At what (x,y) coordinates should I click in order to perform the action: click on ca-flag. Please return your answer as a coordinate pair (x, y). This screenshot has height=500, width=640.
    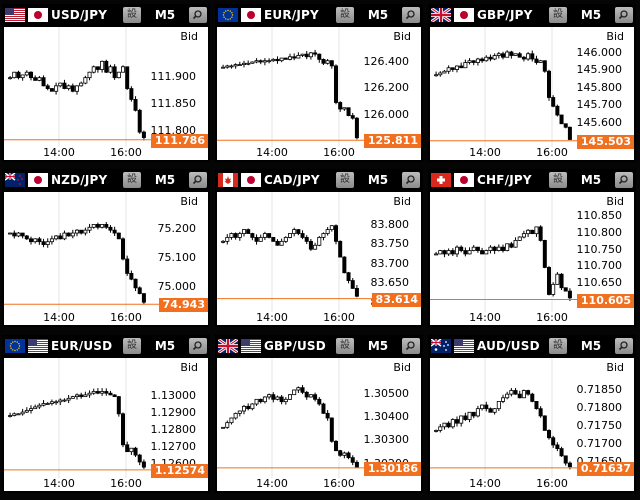
    Looking at the image, I should click on (228, 180).